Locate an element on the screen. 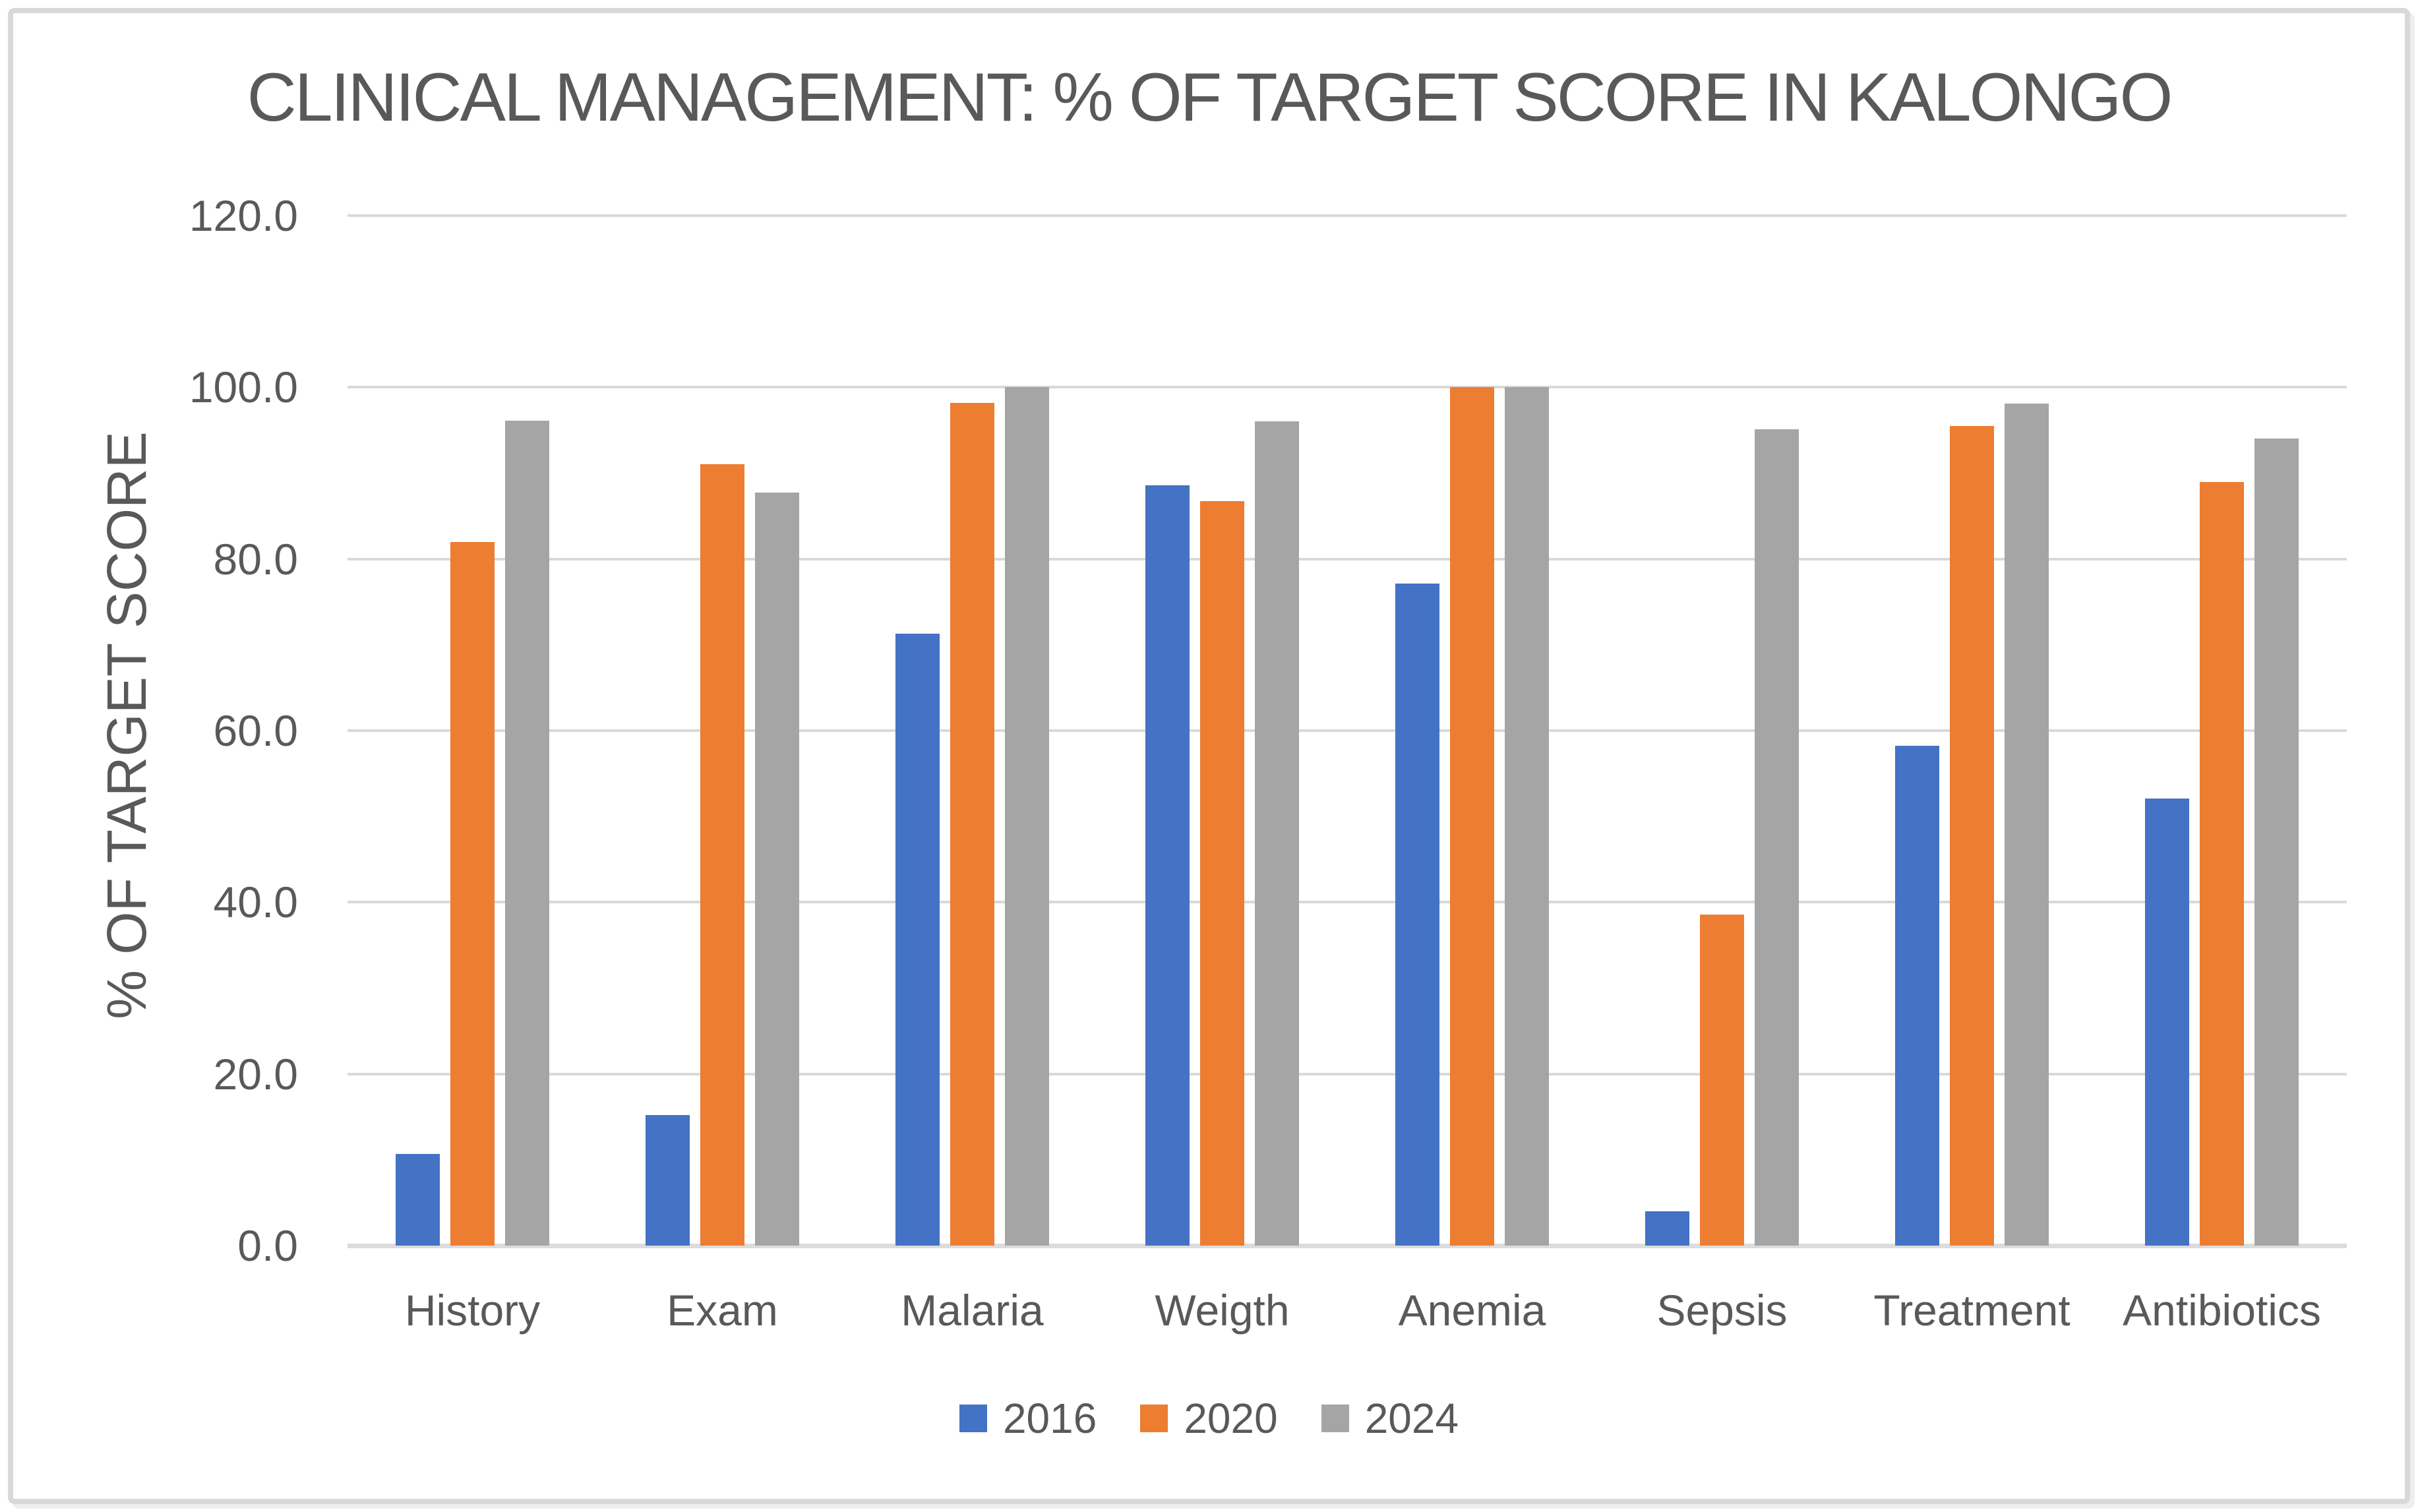  y-tick-label: 120.0 is located at coordinates (243, 216).